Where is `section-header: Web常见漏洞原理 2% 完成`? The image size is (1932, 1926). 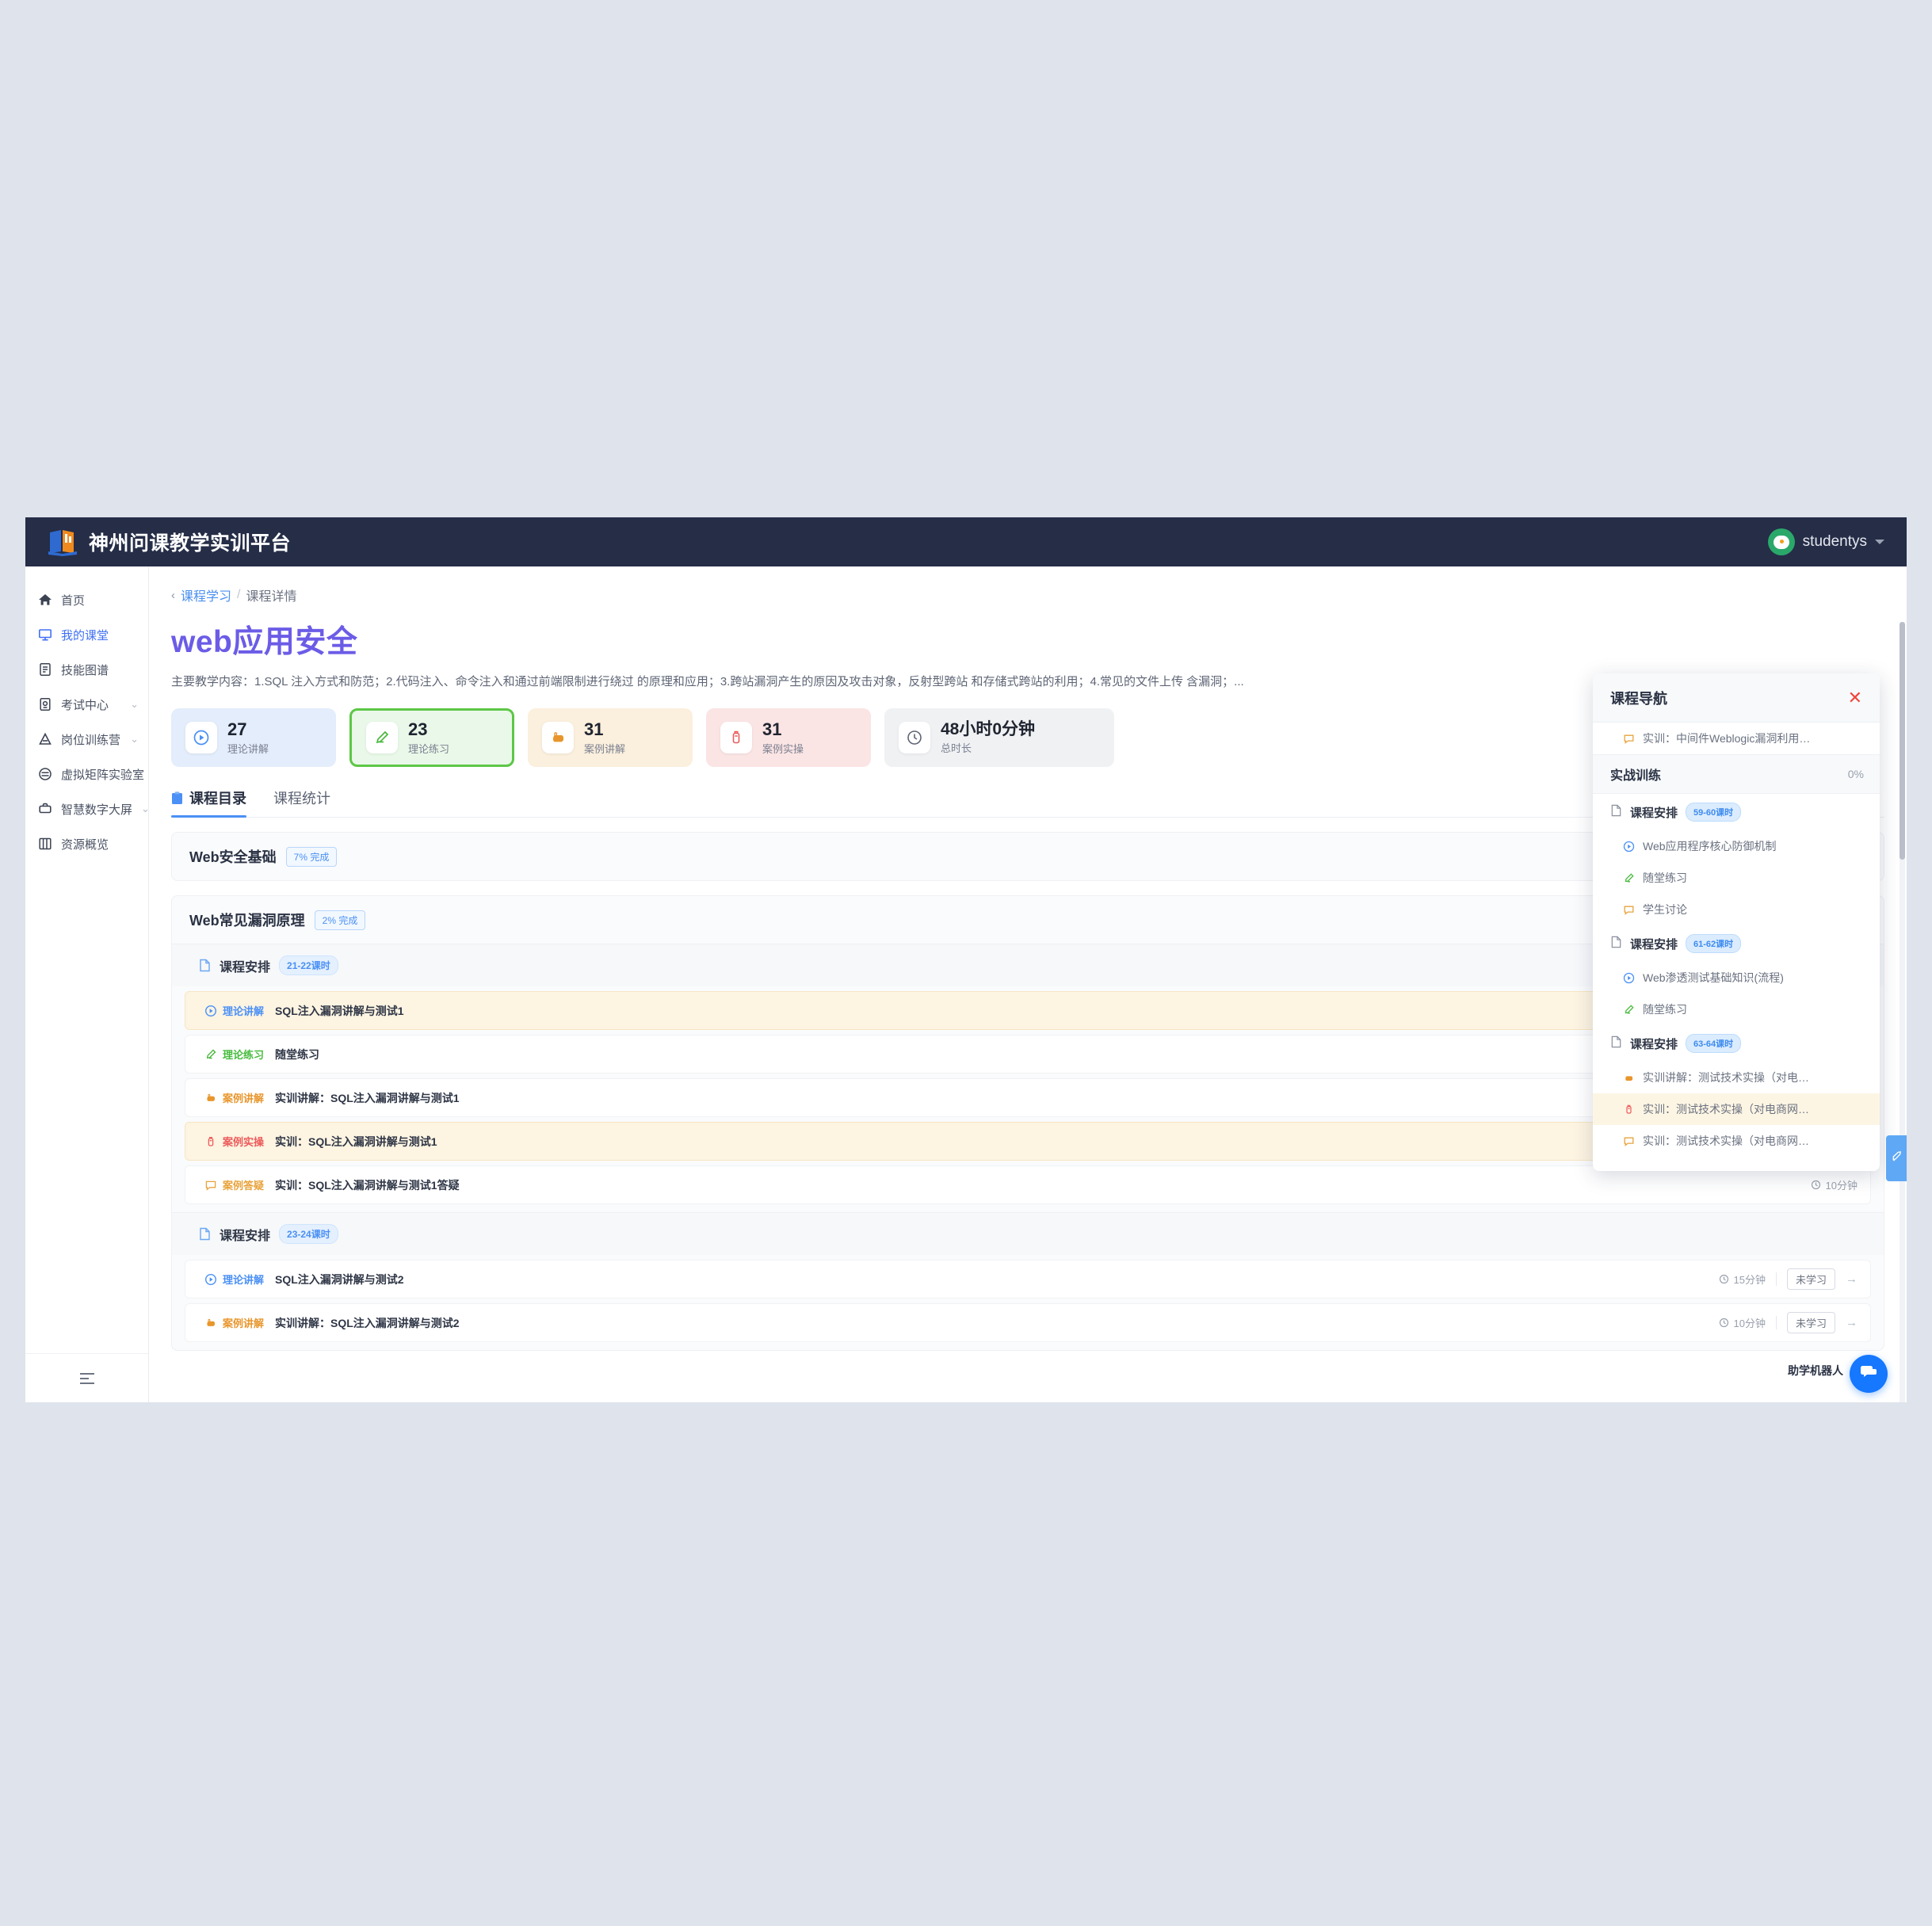 section-header: Web常见漏洞原理 2% 完成 is located at coordinates (1028, 920).